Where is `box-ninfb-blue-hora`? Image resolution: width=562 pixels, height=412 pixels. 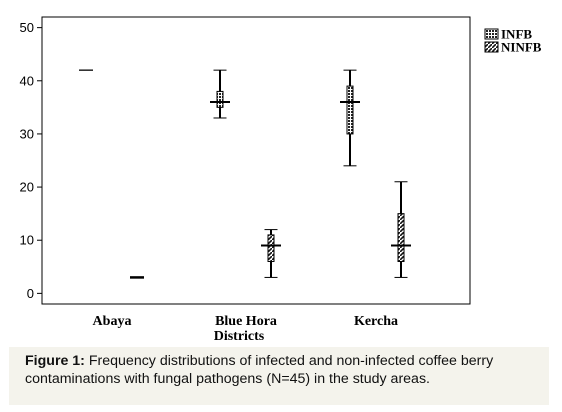 box-ninfb-blue-hora is located at coordinates (271, 253).